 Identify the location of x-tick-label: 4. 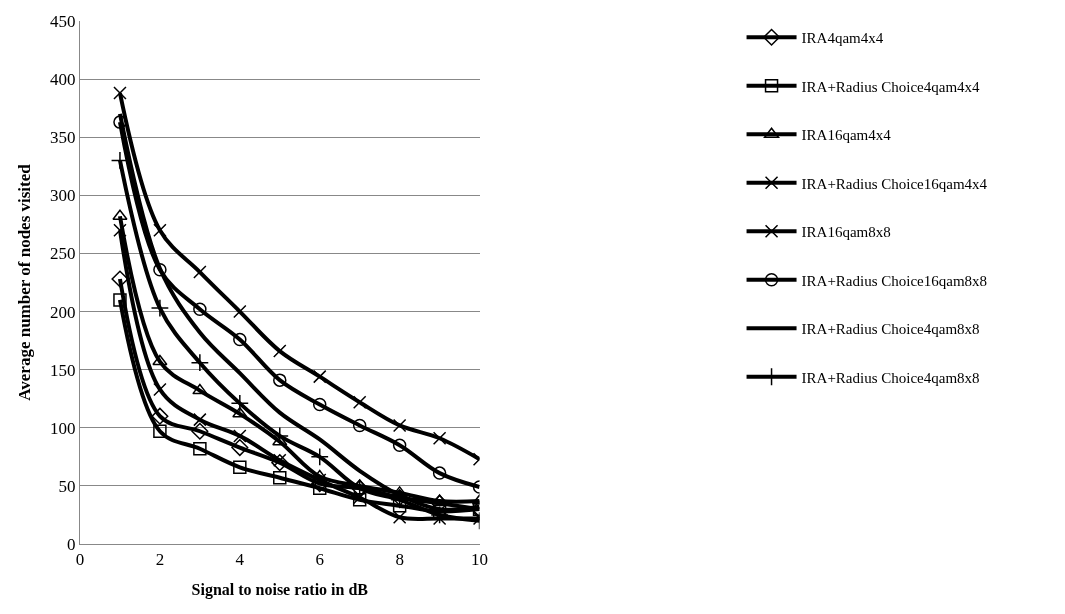
(240, 560).